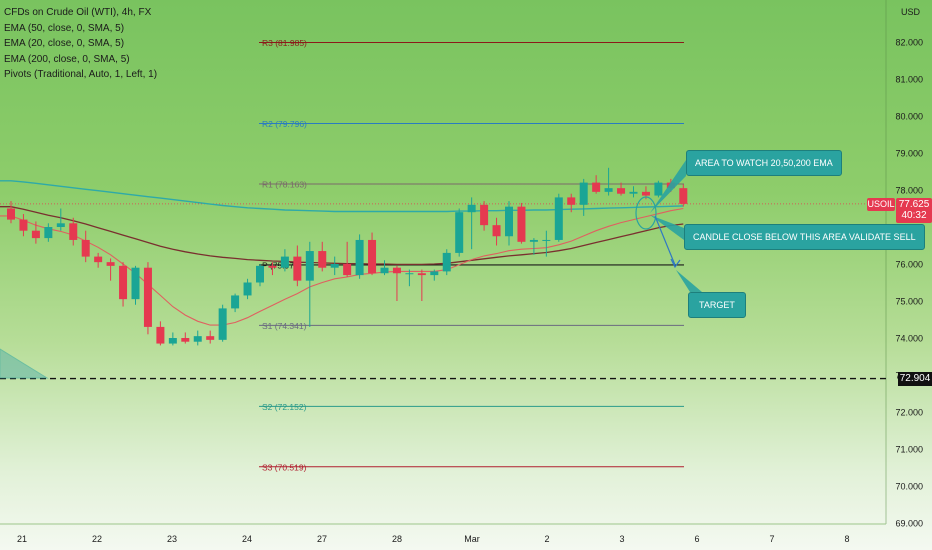 The image size is (932, 550). What do you see at coordinates (881, 204) in the screenshot?
I see `symbol-tag: USOIL` at bounding box center [881, 204].